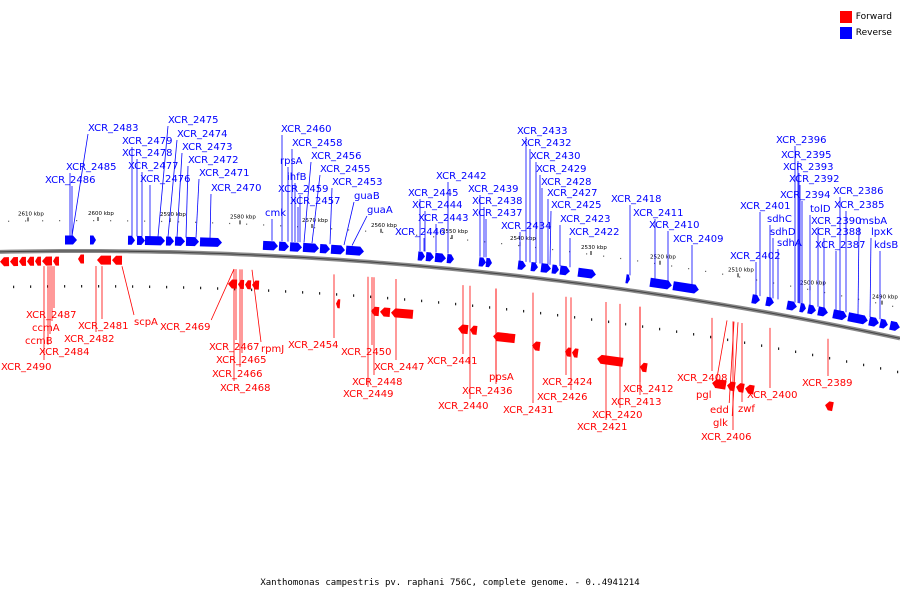 The height and width of the screenshot is (600, 900). What do you see at coordinates (51, 315) in the screenshot?
I see `forward-gene-label: XCR_2487` at bounding box center [51, 315].